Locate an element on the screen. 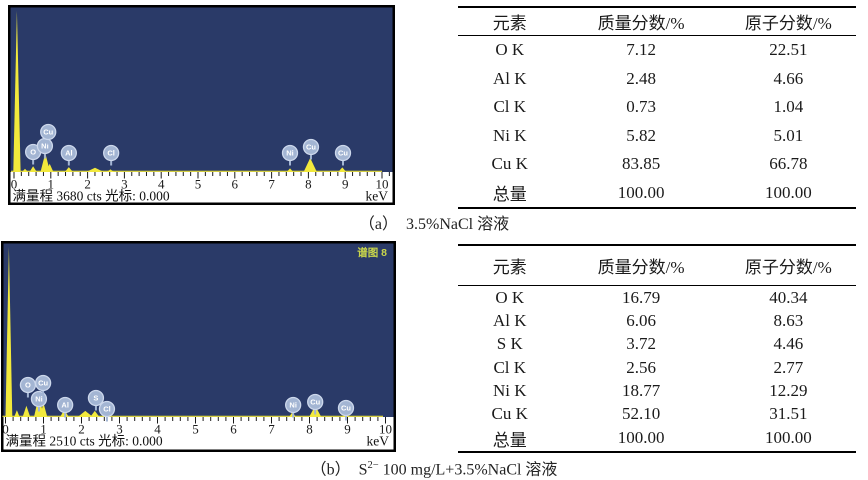 The image size is (868, 480). cell-atomic-fraction: 66.78 is located at coordinates (788, 164).